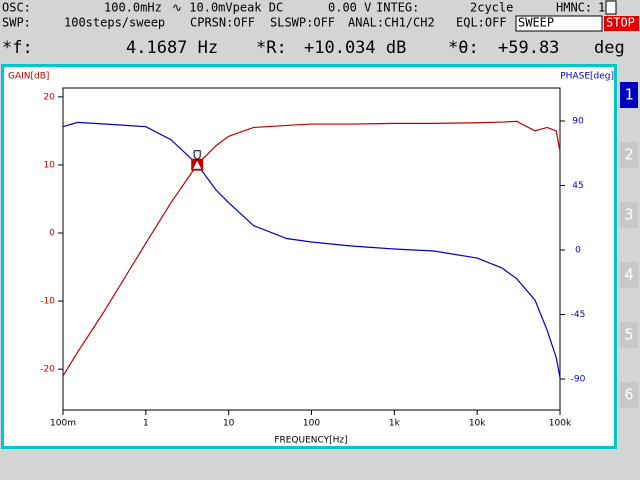 The height and width of the screenshot is (480, 640). What do you see at coordinates (197, 155) in the screenshot?
I see `cursor-pointer` at bounding box center [197, 155].